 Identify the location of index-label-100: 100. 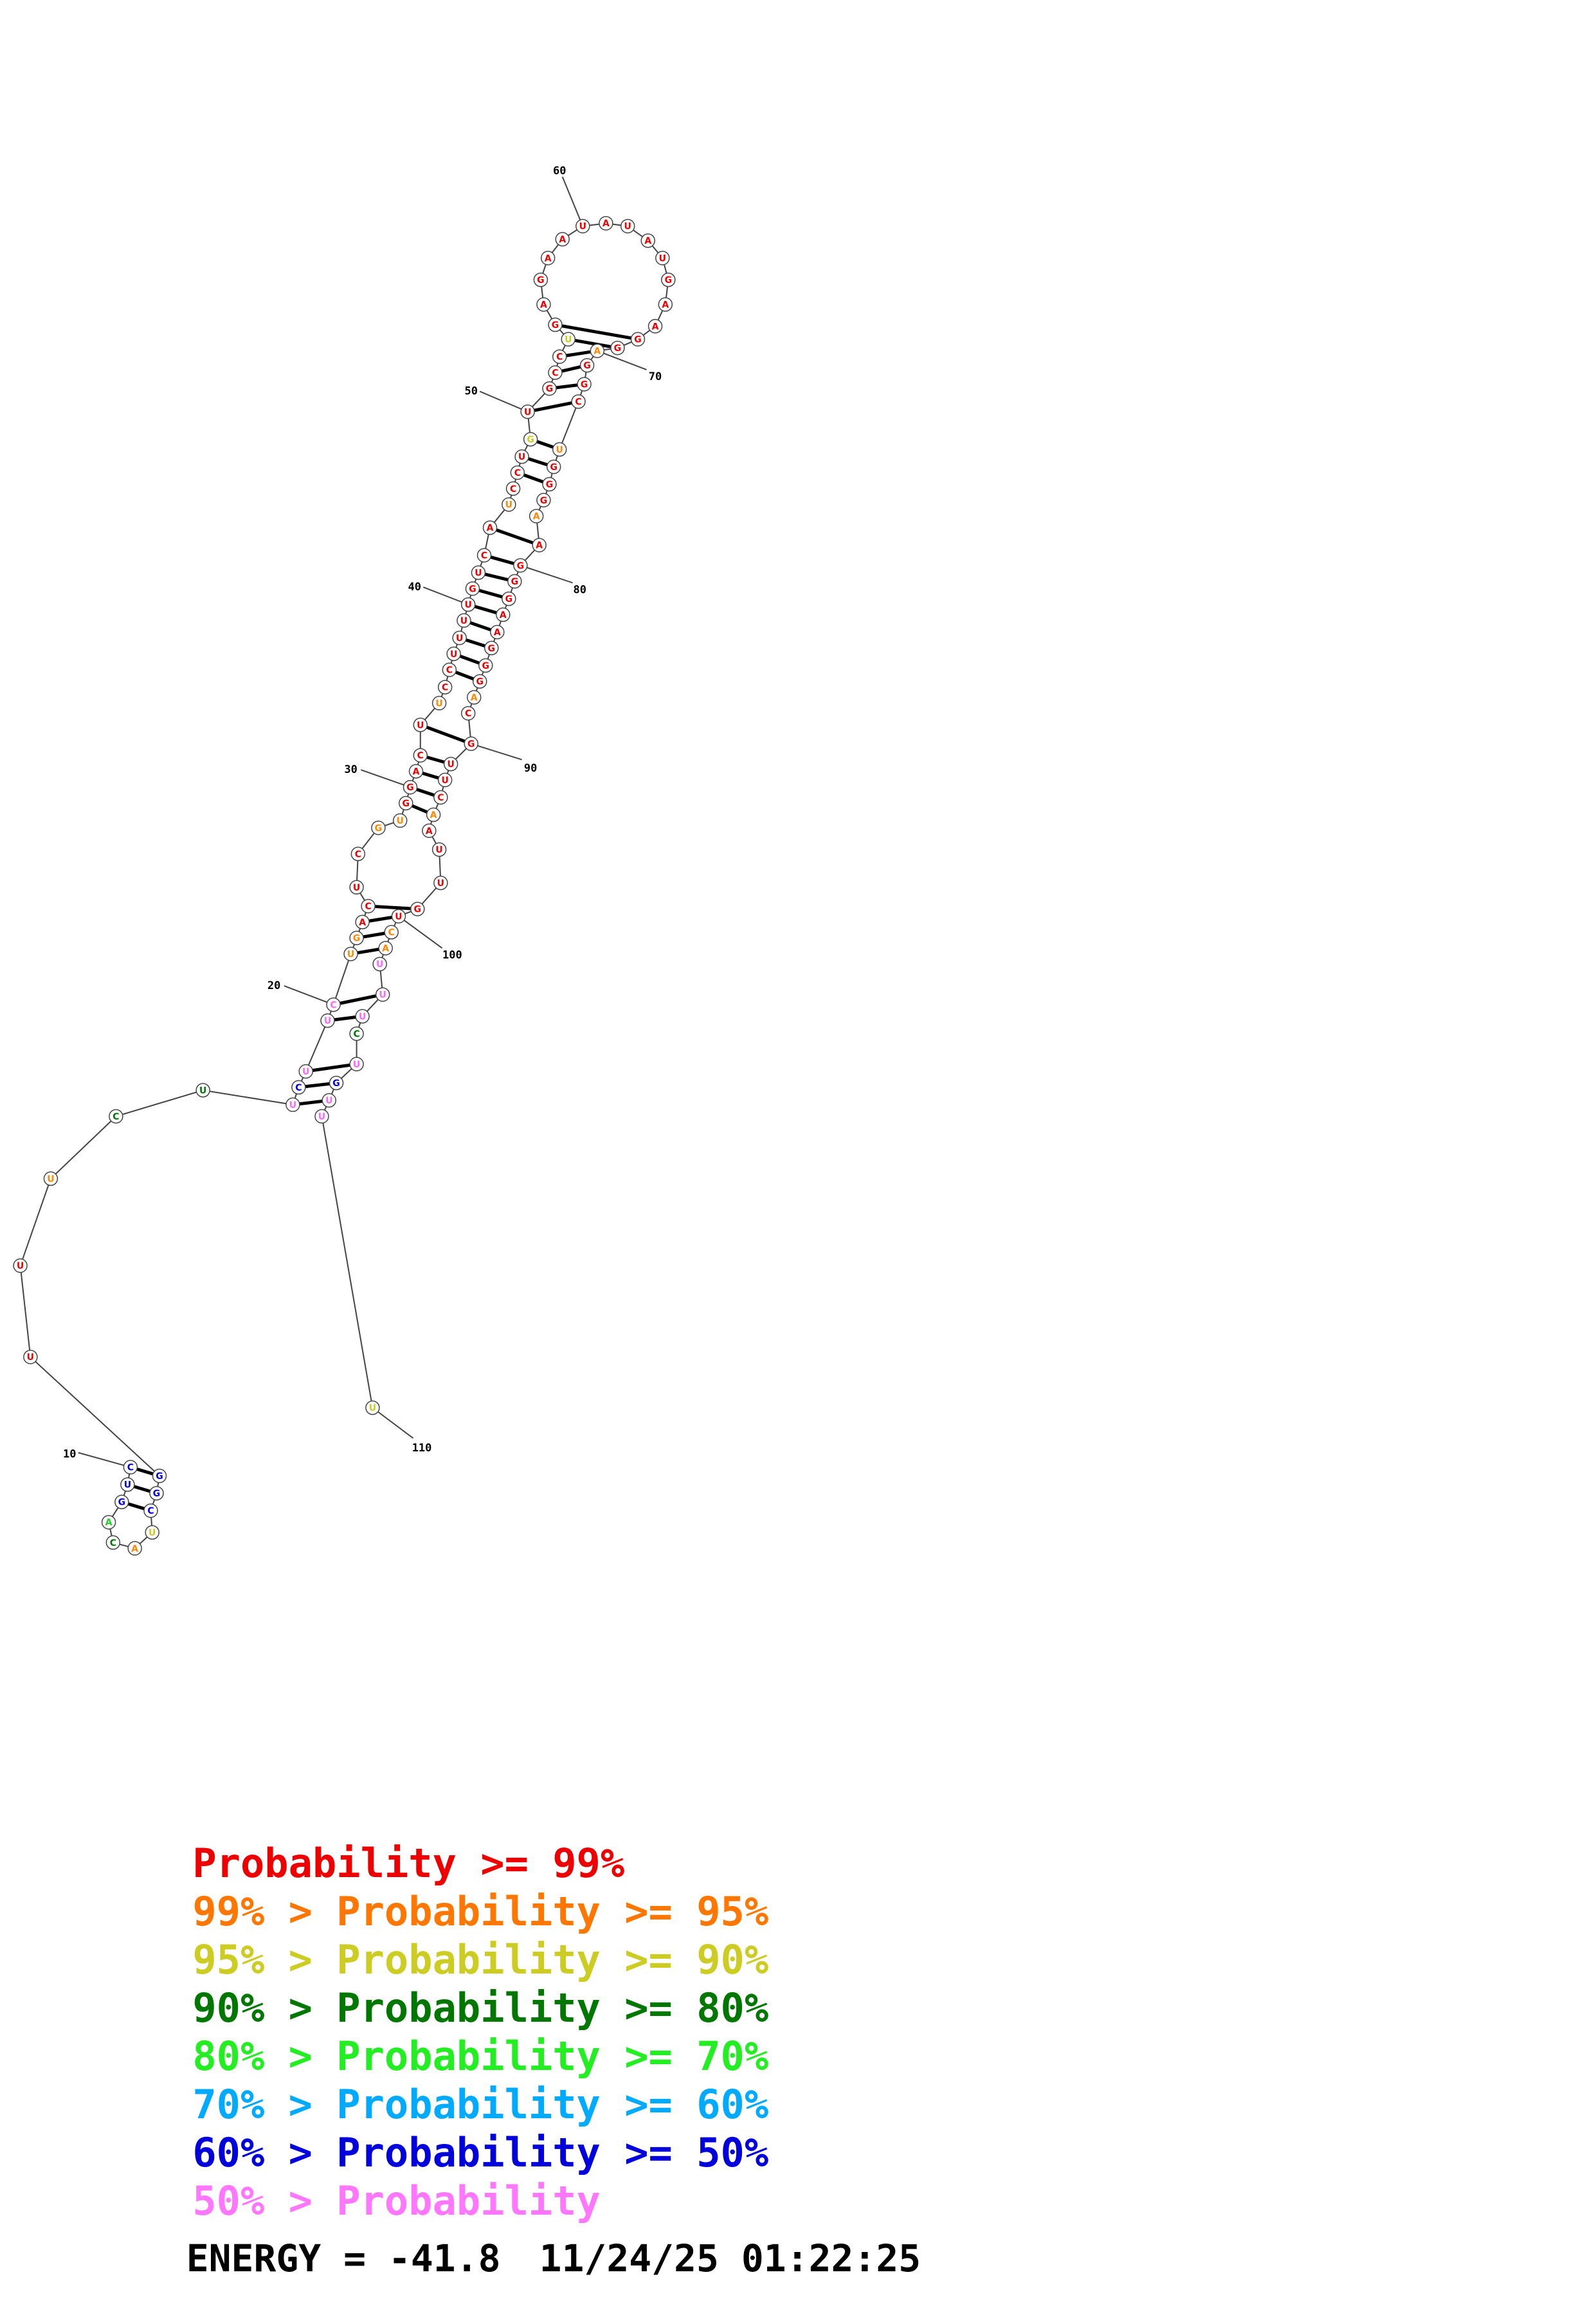
(452, 955).